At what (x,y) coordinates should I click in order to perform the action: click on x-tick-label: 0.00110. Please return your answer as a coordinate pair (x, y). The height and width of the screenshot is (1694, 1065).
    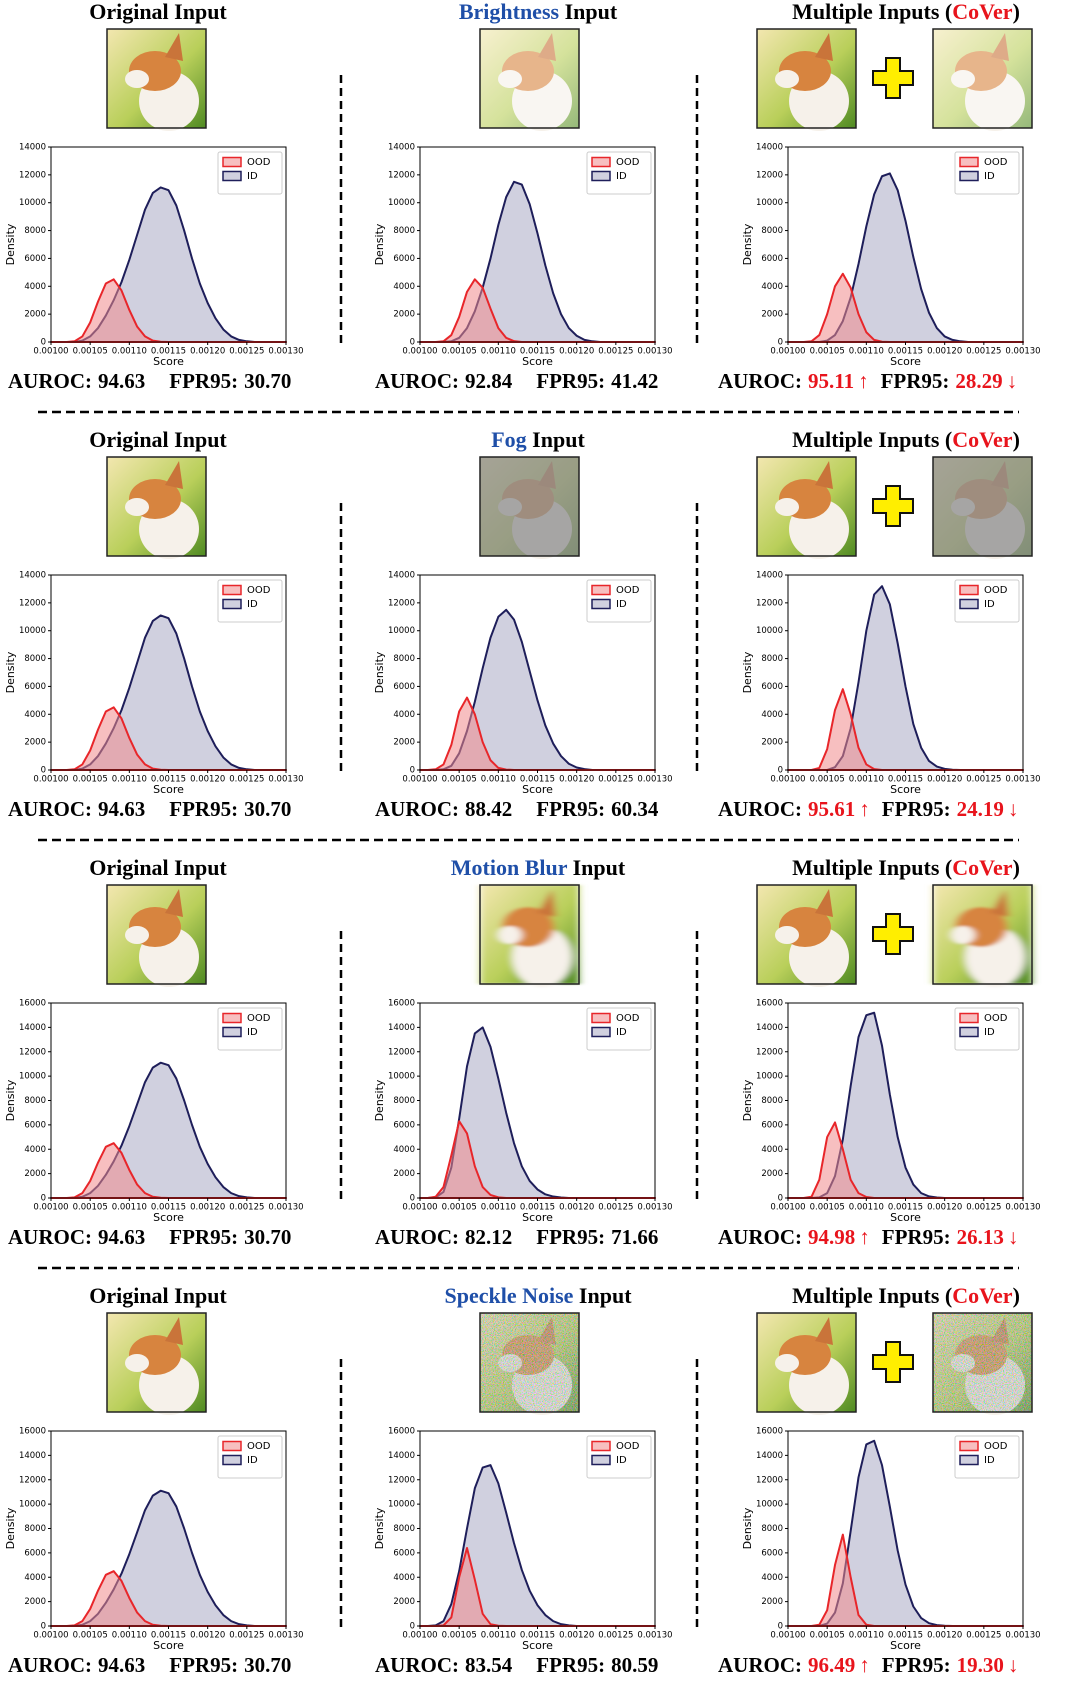
    Looking at the image, I should click on (498, 780).